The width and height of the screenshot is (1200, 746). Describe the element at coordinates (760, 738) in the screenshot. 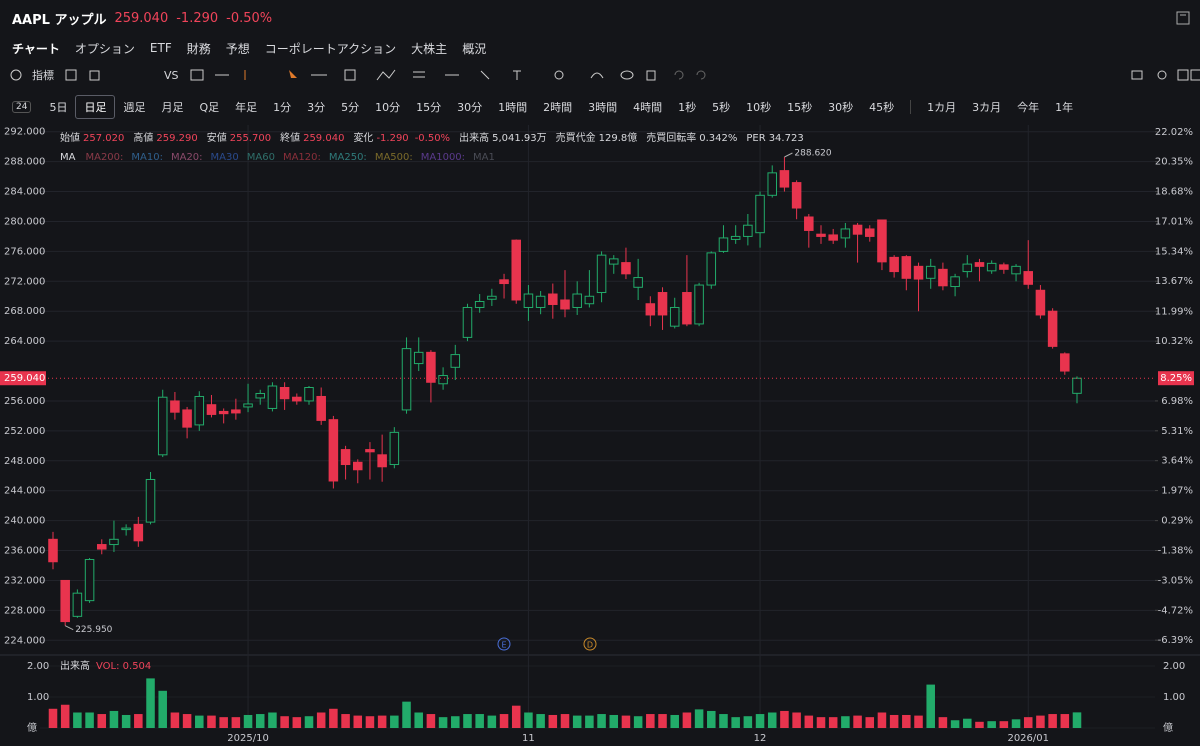

I see `x-tick-label: 12` at that location.